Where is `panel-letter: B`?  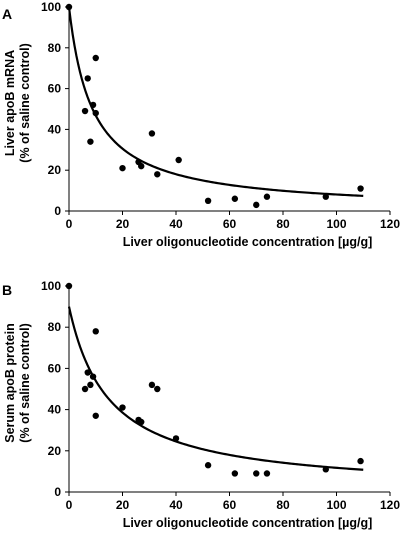 panel-letter: B is located at coordinates (7, 290).